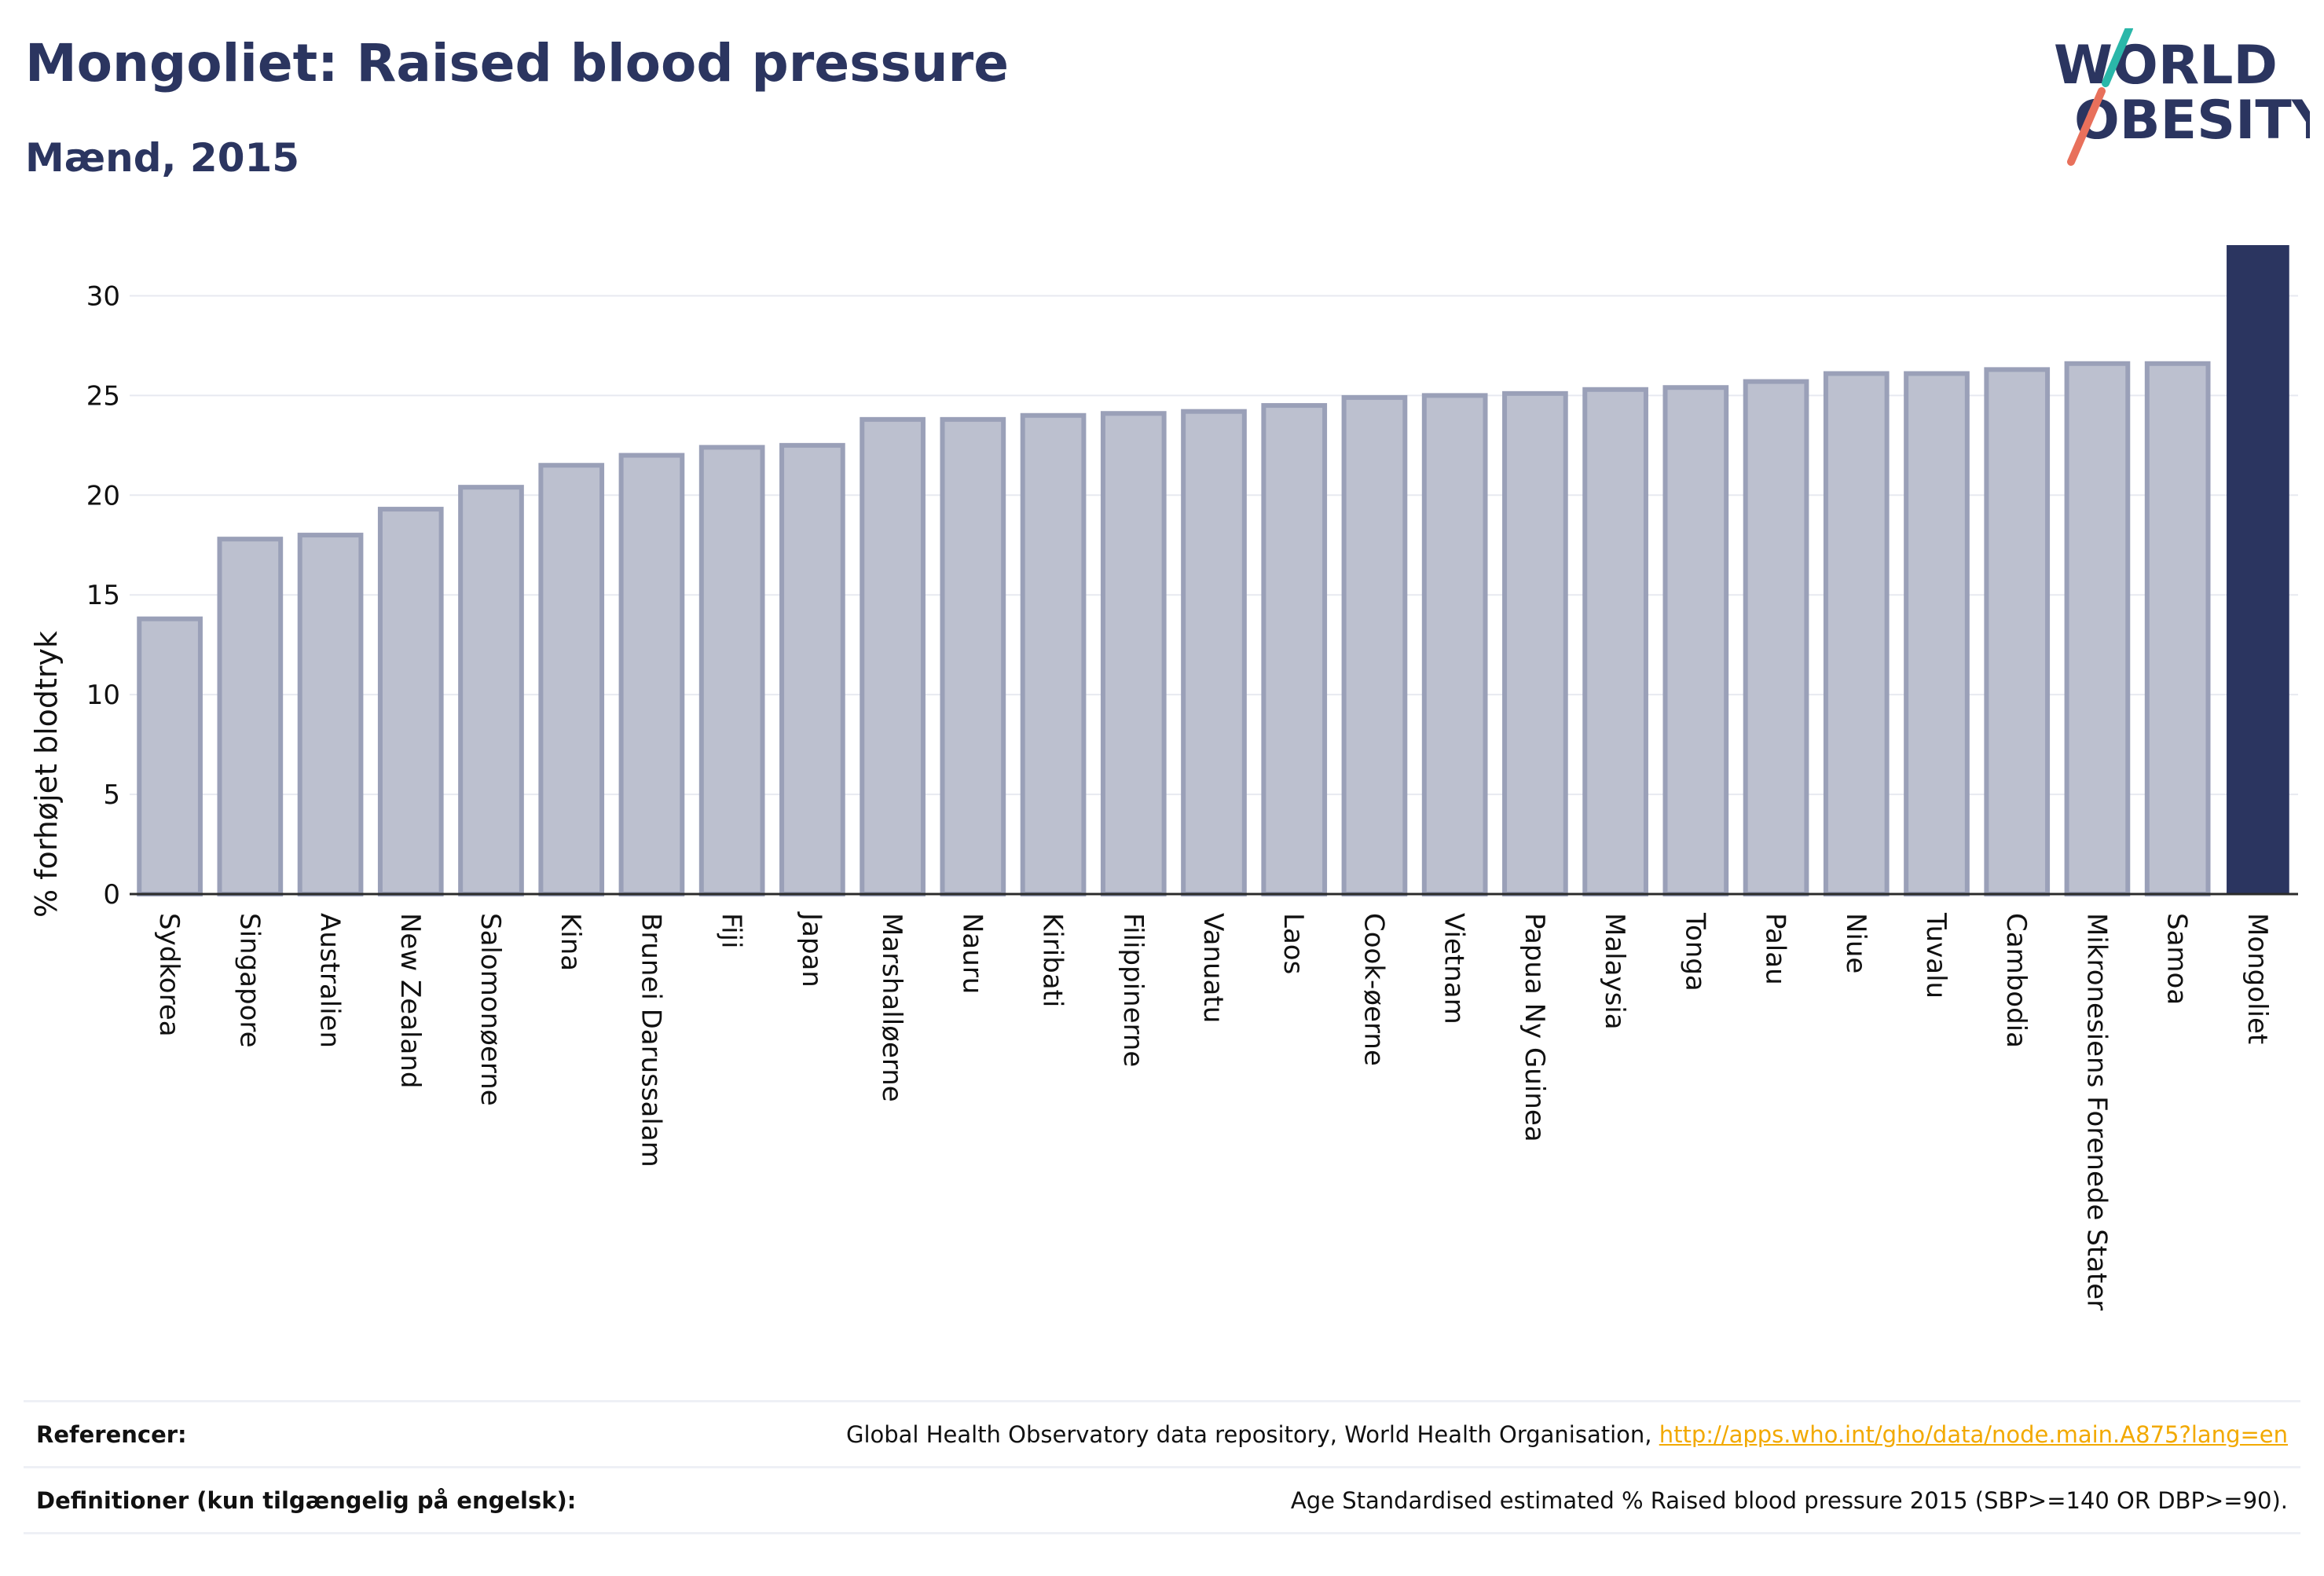 This screenshot has height=1576, width=2324. Describe the element at coordinates (162, 158) in the screenshot. I see `chart-subtitle: Mænd, 2015` at that location.